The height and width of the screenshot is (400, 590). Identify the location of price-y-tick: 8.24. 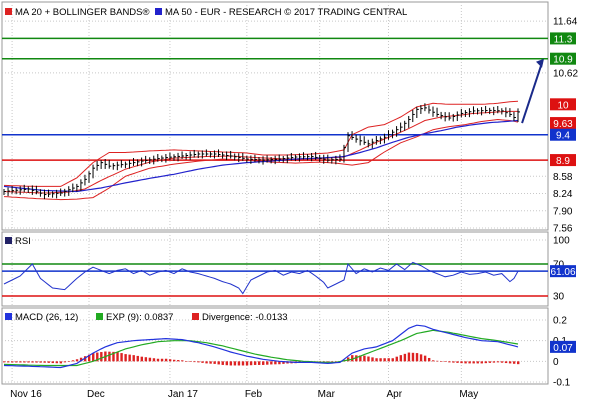
(563, 194).